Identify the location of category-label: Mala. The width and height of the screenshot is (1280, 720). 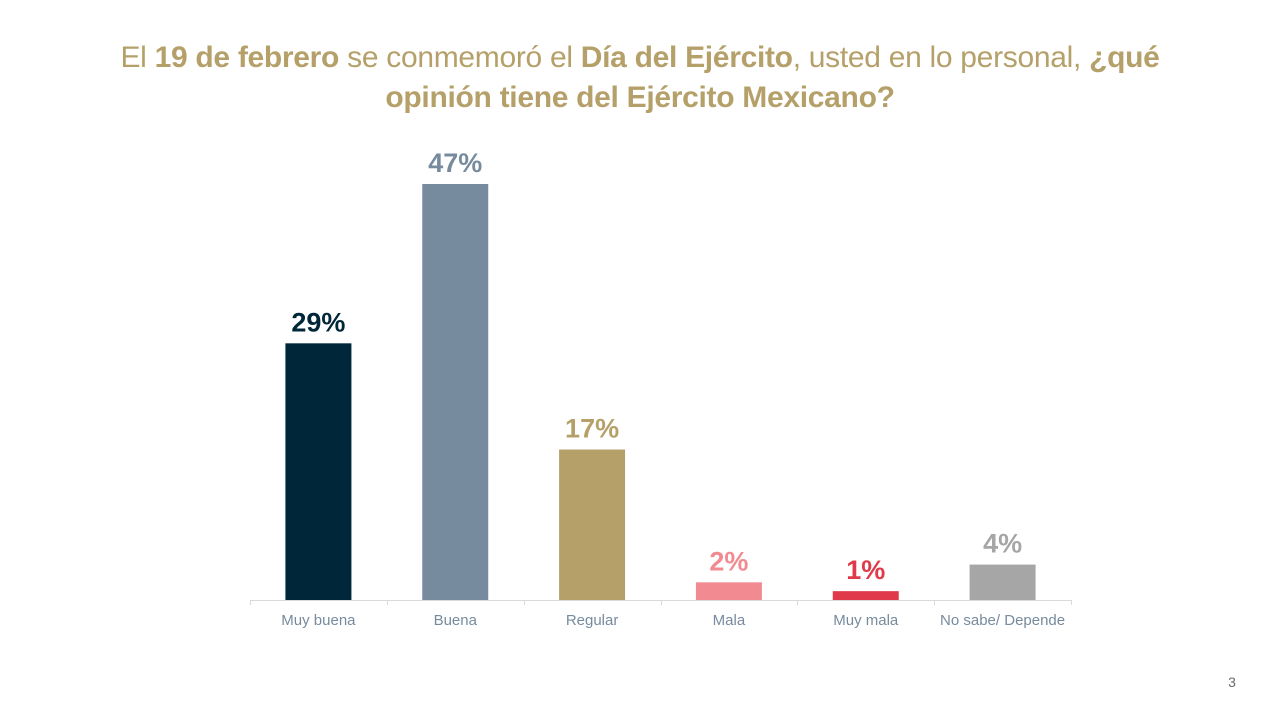
(729, 620).